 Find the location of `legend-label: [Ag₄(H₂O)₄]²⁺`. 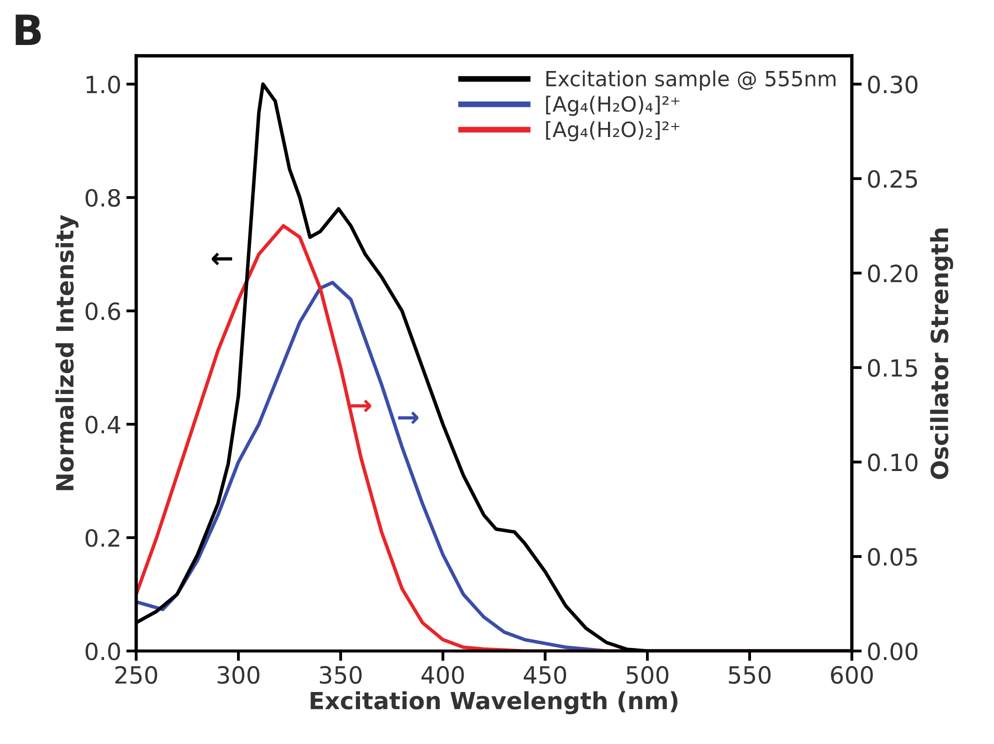

legend-label: [Ag₄(H₂O)₄]²⁺ is located at coordinates (613, 106).